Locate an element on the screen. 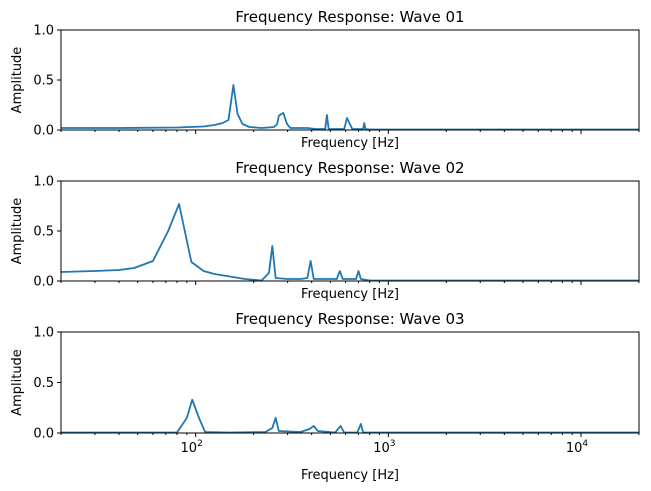 The image size is (651, 491). x-tick-label: 10³ is located at coordinates (384, 447).